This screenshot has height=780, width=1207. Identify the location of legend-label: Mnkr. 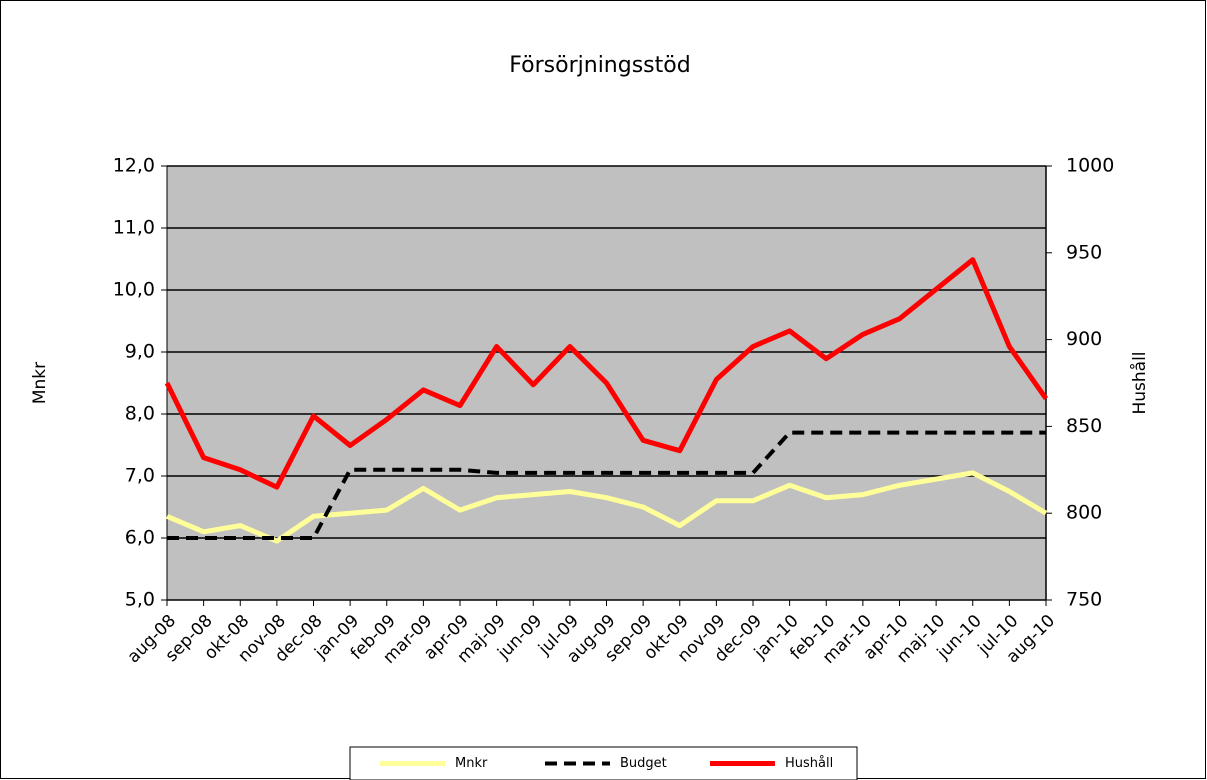
(471, 763).